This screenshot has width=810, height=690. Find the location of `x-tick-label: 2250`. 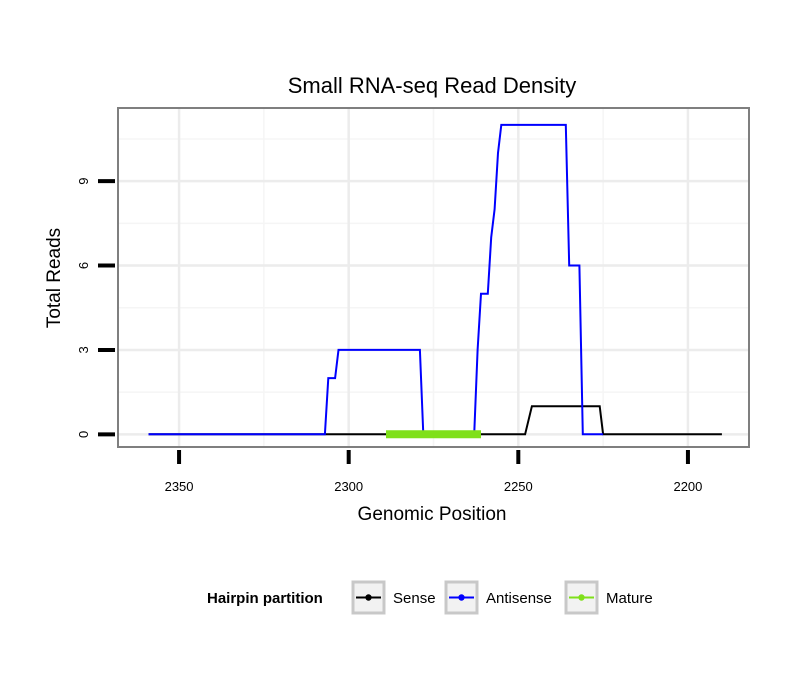

x-tick-label: 2250 is located at coordinates (518, 486).